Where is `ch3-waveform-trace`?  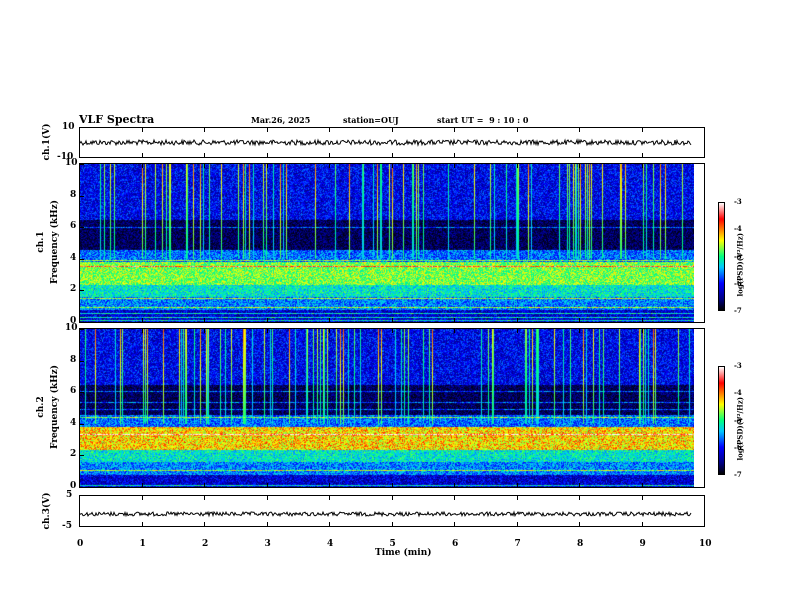
ch3-waveform-trace is located at coordinates (386, 514).